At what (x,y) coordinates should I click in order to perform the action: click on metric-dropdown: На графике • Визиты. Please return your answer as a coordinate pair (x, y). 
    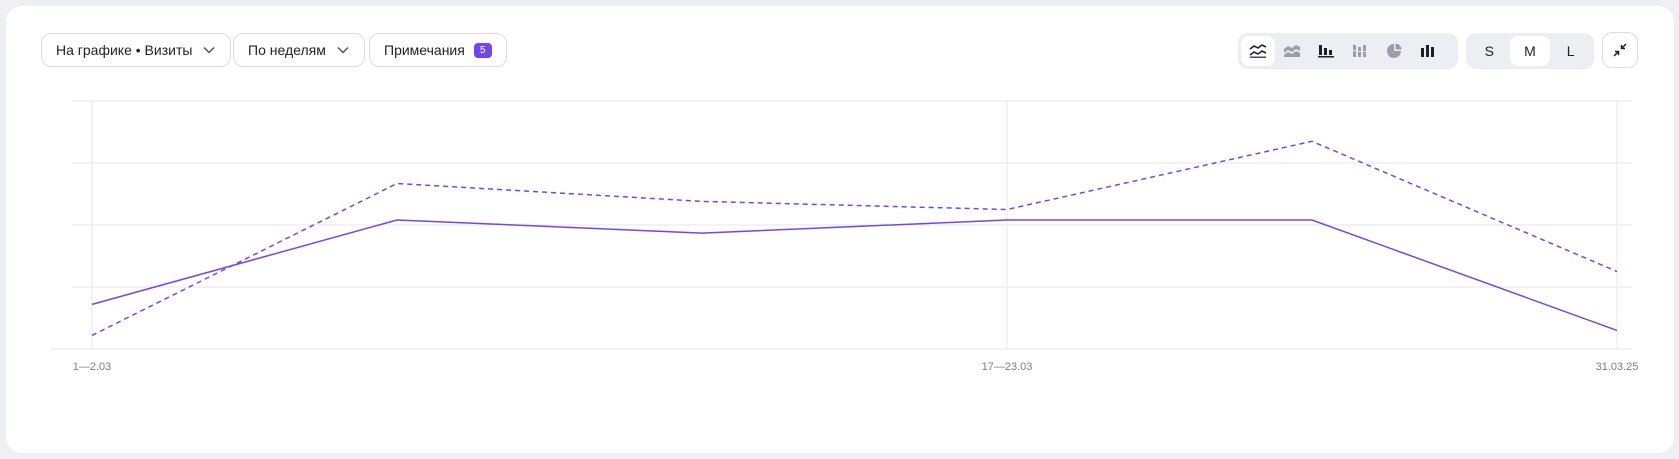
    Looking at the image, I should click on (136, 50).